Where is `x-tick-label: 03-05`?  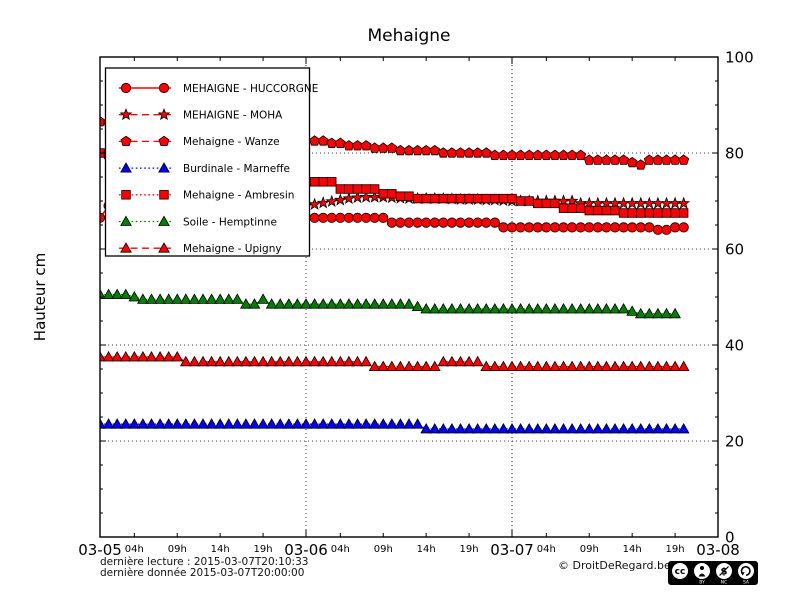 x-tick-label: 03-05 is located at coordinates (100, 550).